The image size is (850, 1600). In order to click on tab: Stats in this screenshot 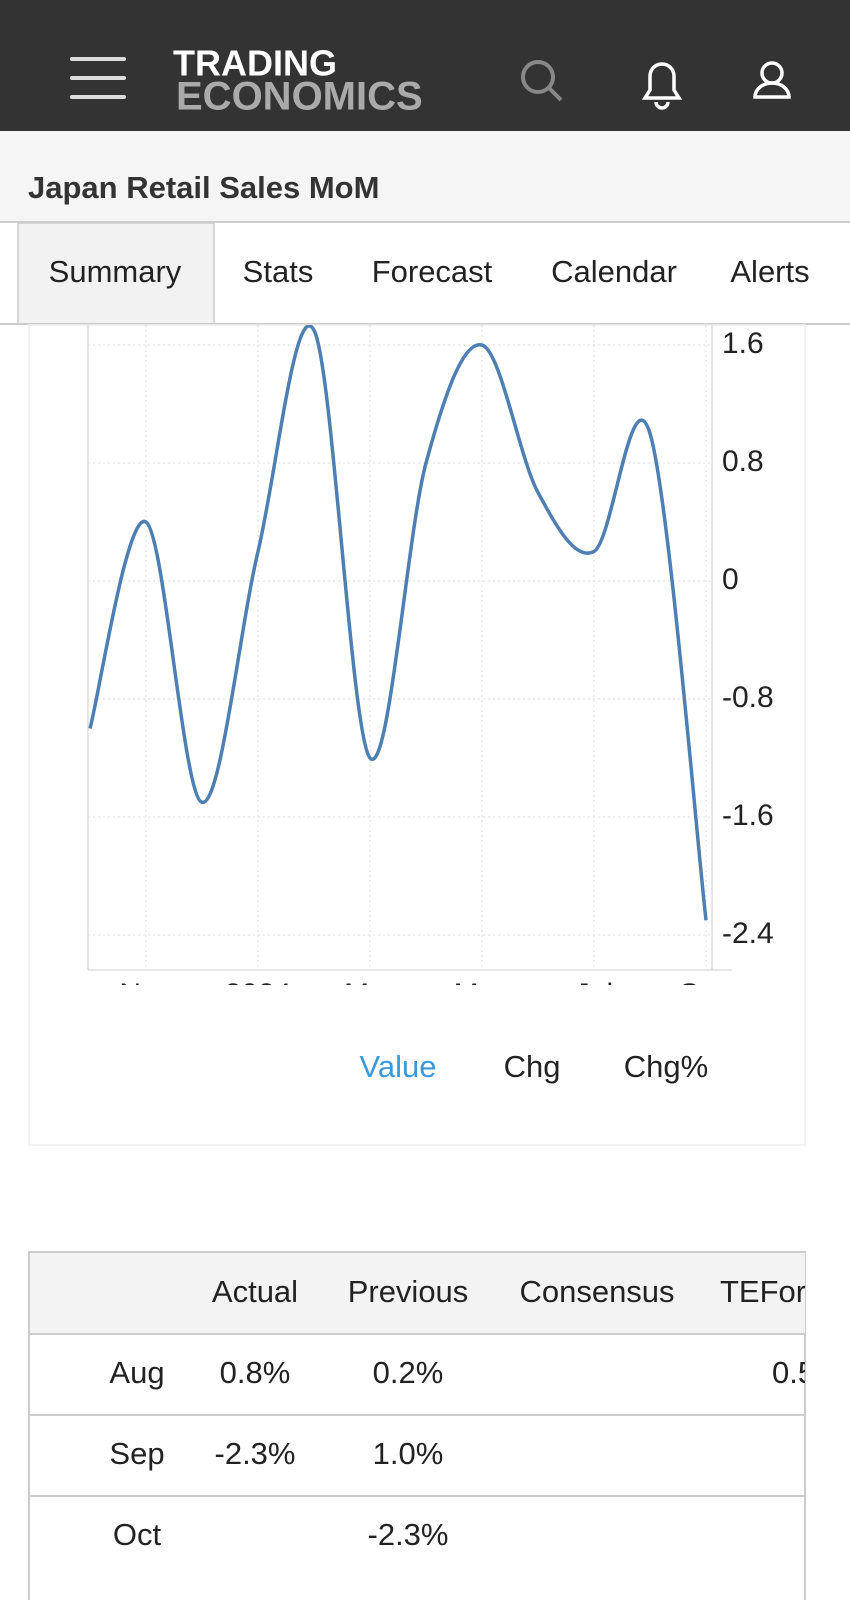, I will do `click(278, 271)`.